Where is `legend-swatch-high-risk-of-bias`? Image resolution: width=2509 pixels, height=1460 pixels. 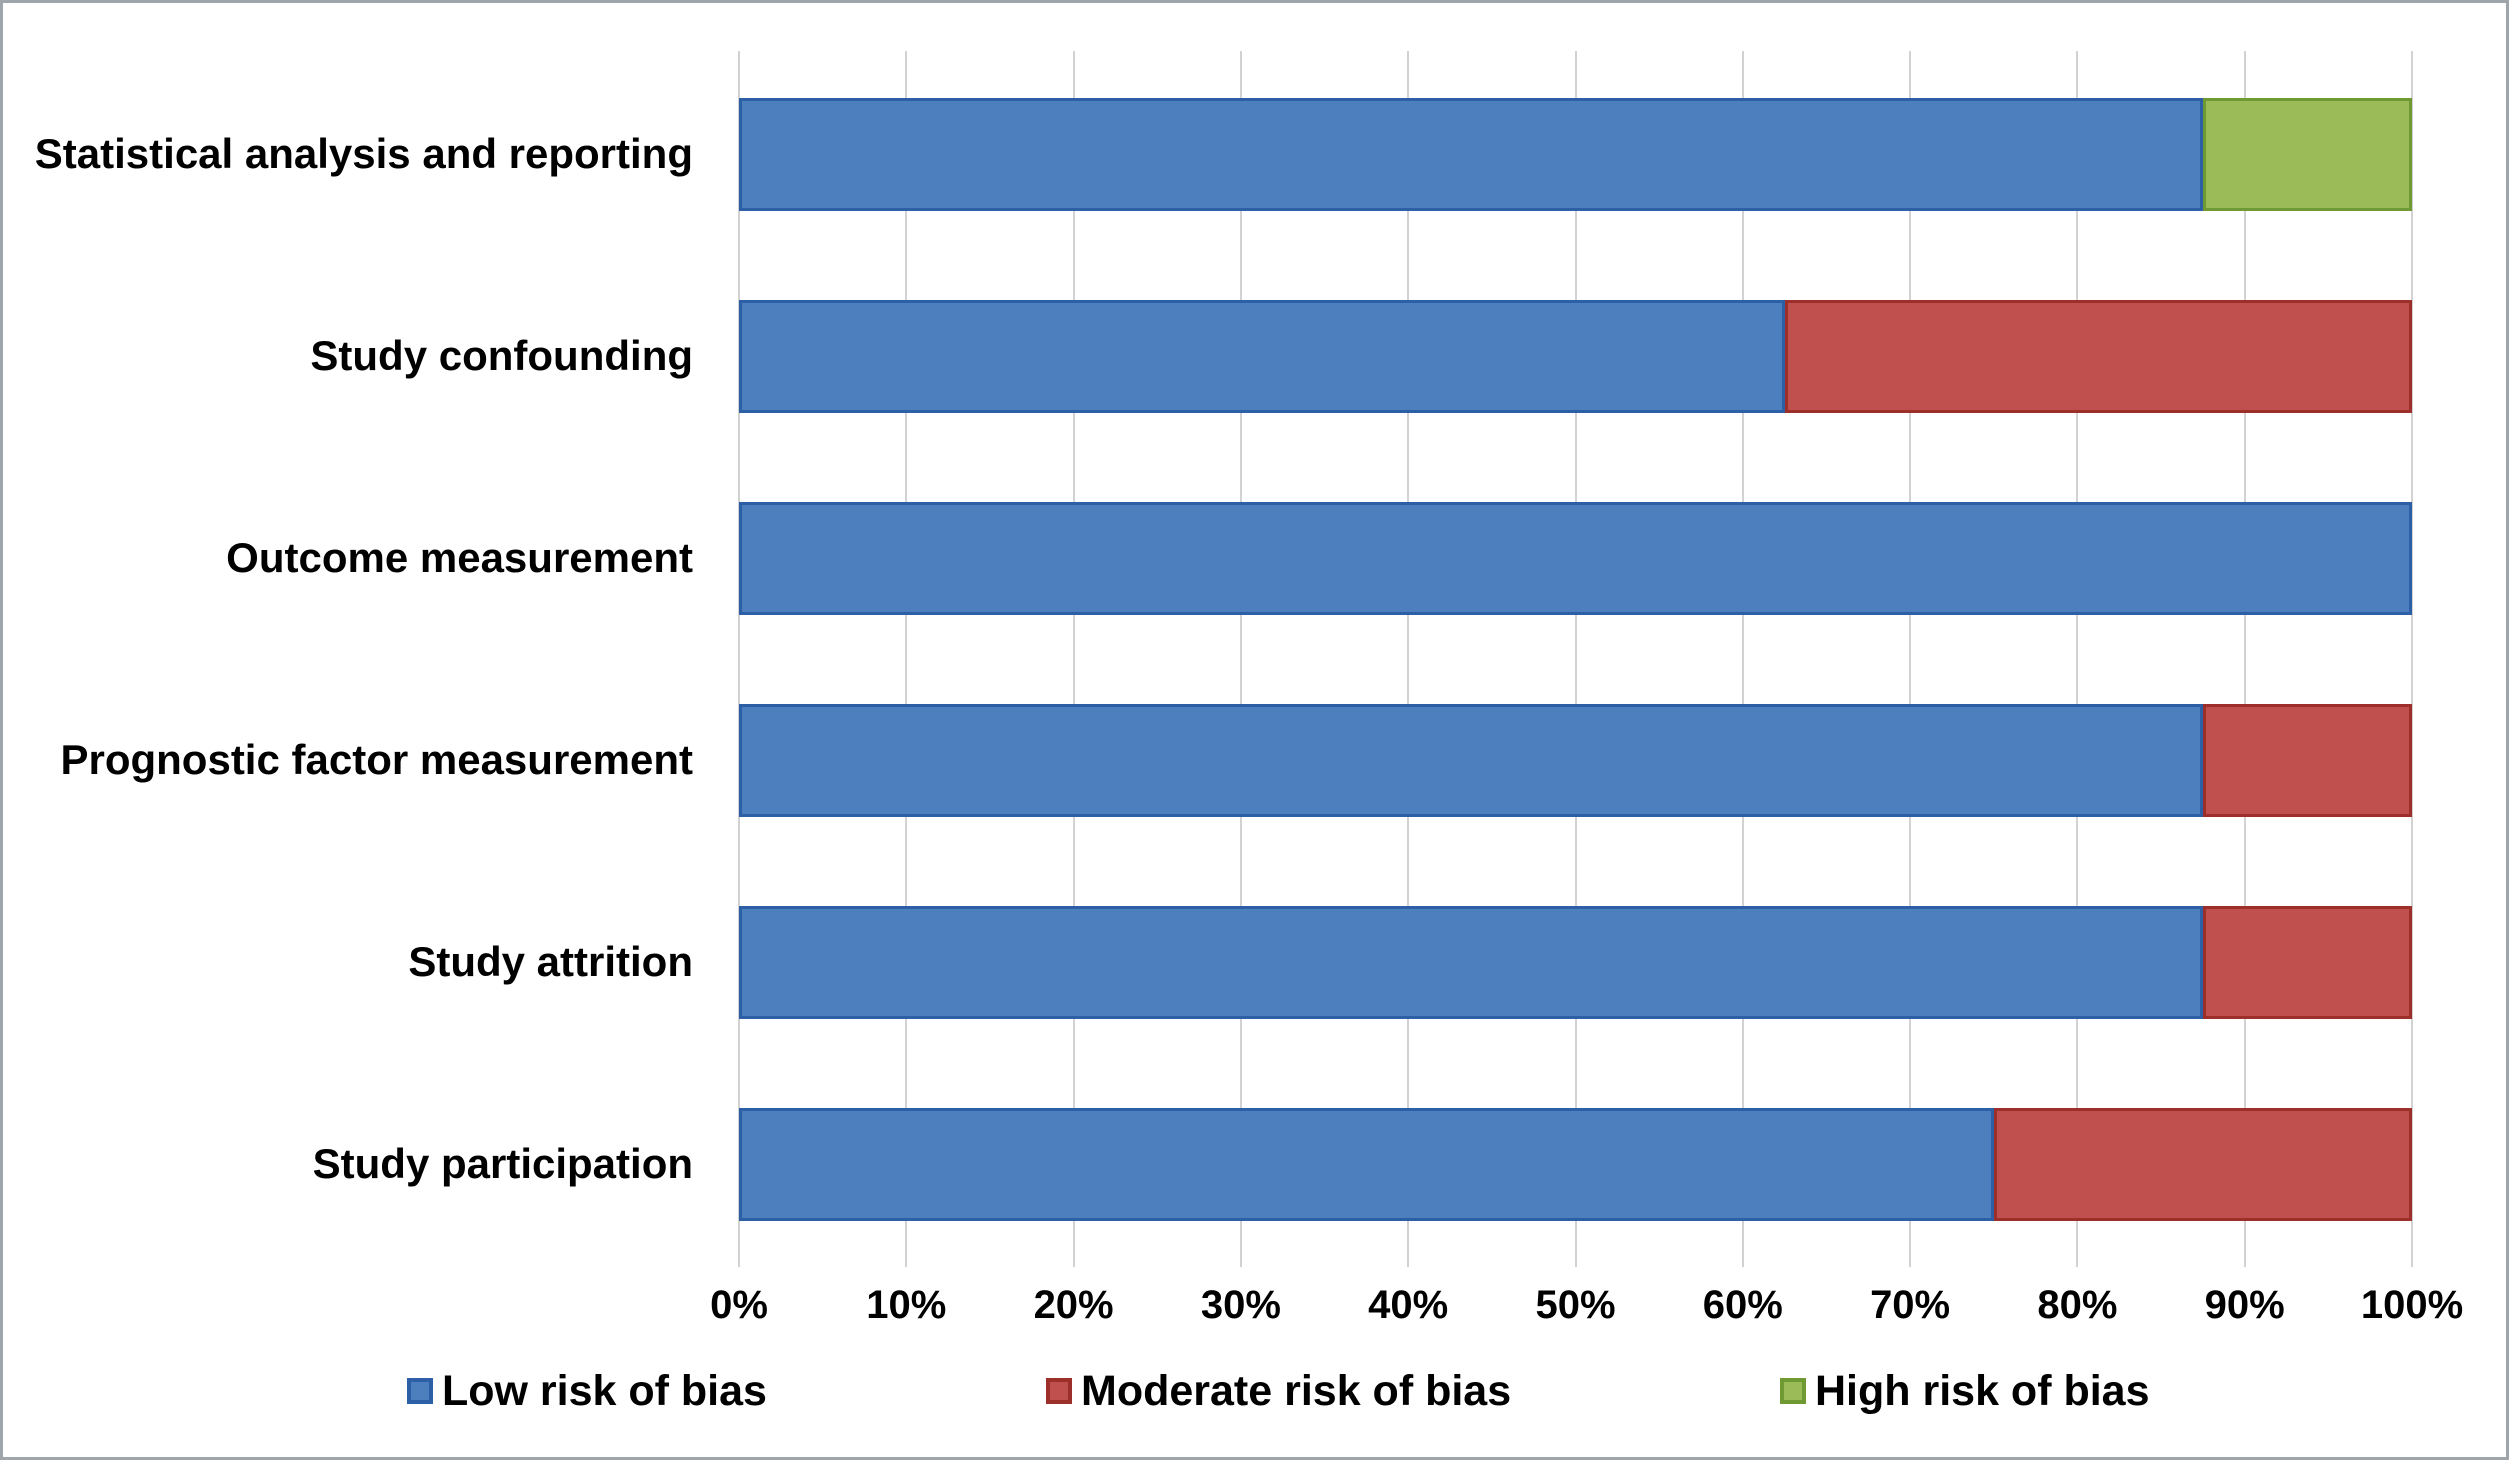 legend-swatch-high-risk-of-bias is located at coordinates (1793, 1391).